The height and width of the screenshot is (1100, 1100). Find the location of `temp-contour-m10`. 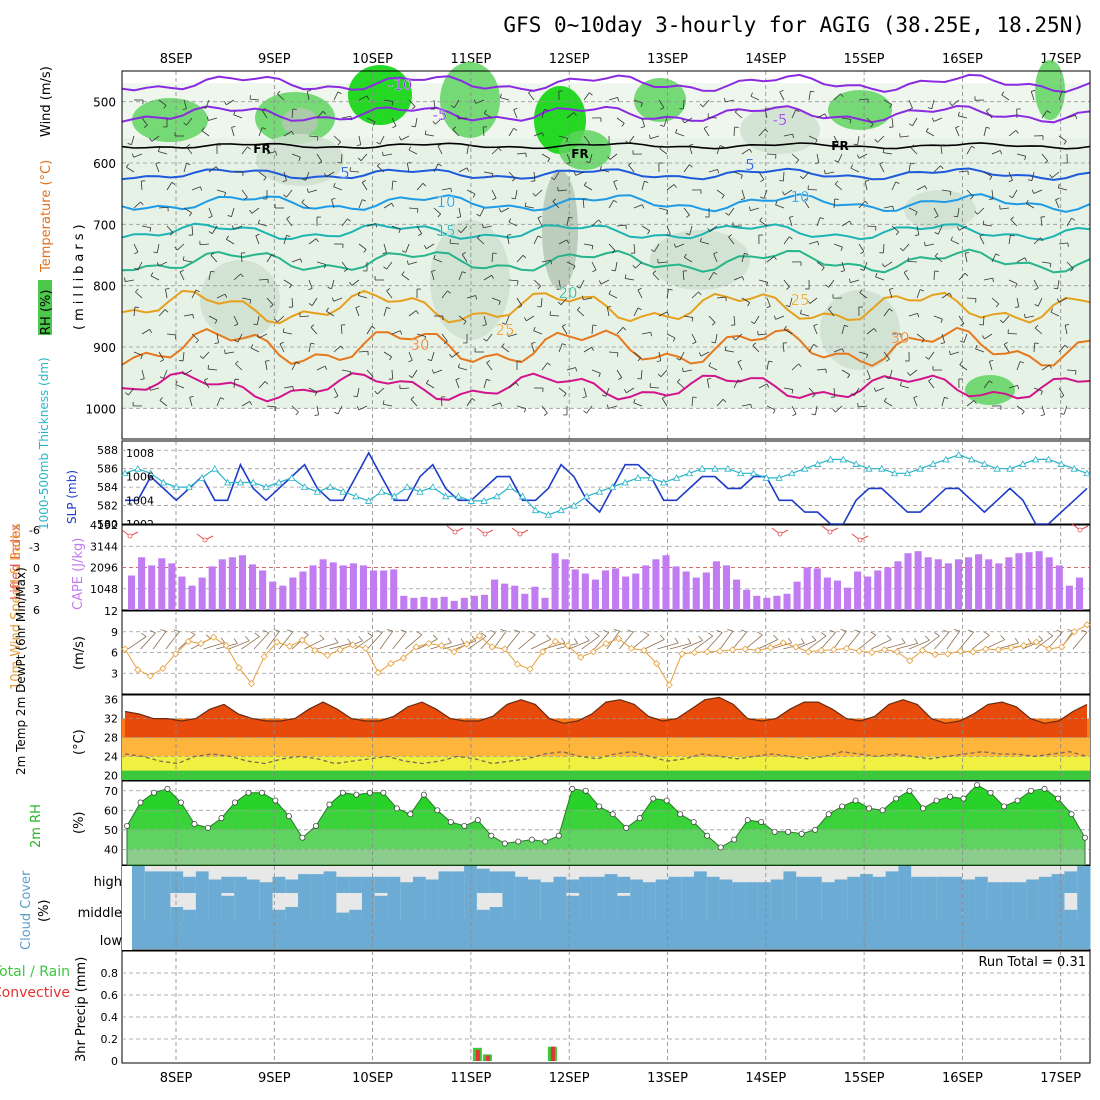

temp-contour-m10 is located at coordinates (606, 83).